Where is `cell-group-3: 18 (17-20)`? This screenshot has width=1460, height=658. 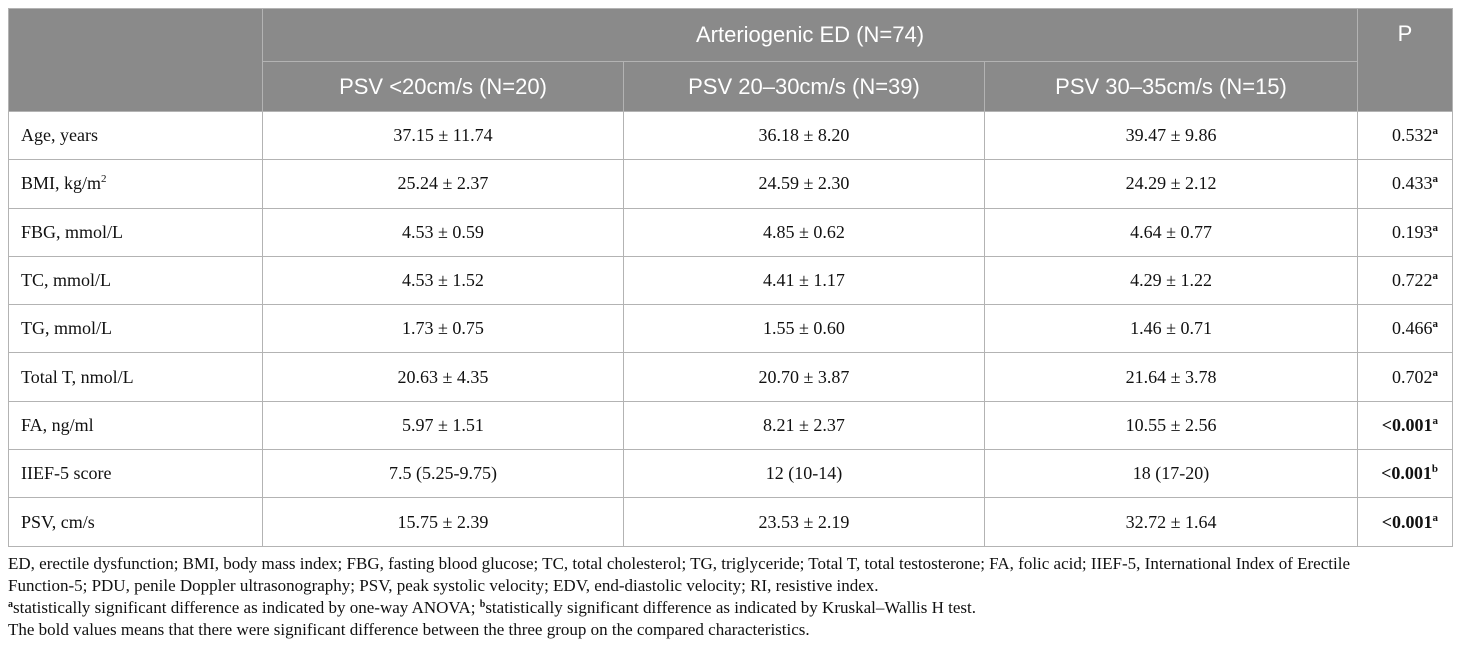 cell-group-3: 18 (17-20) is located at coordinates (1171, 474).